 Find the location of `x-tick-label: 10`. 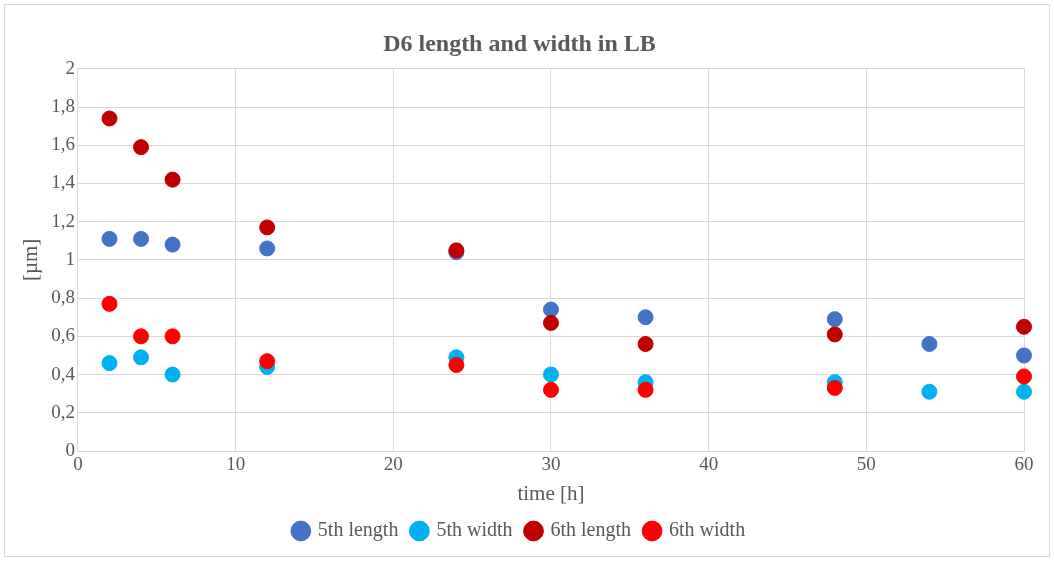

x-tick-label: 10 is located at coordinates (236, 464).